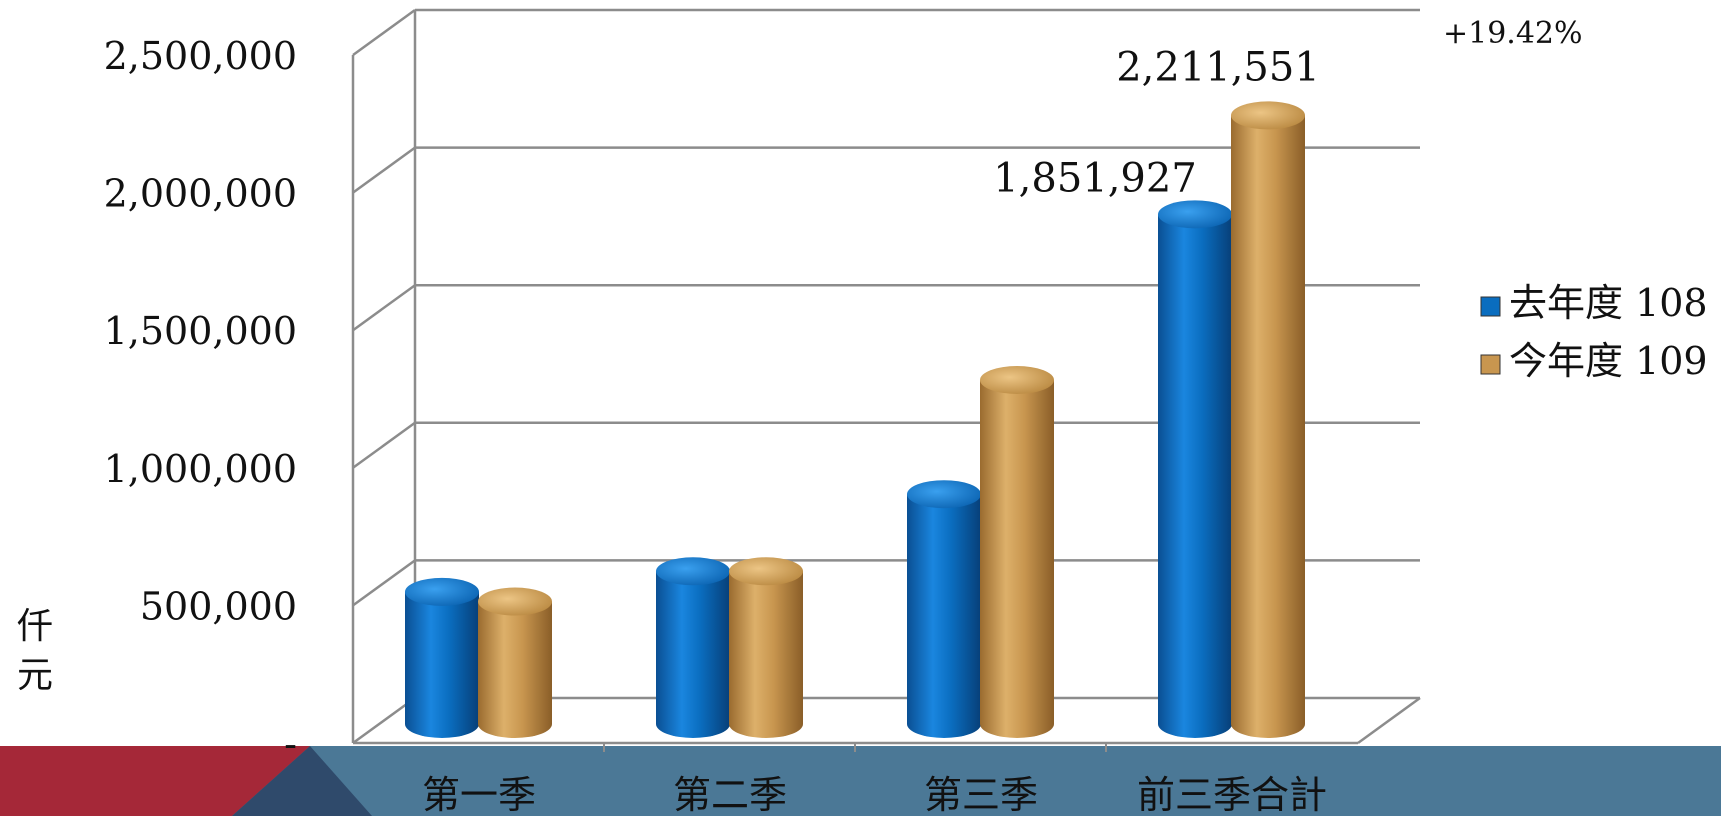 This screenshot has width=1721, height=816. What do you see at coordinates (981, 794) in the screenshot?
I see `category-label: 第三季` at bounding box center [981, 794].